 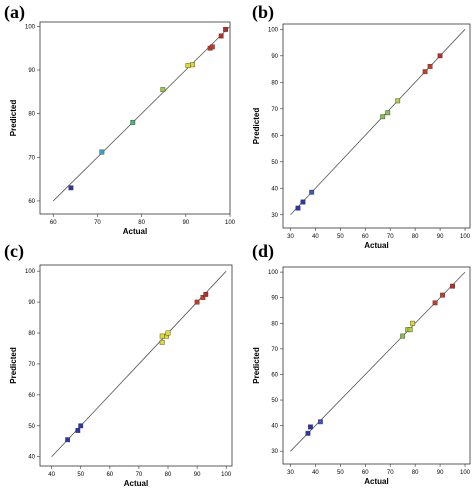 What do you see at coordinates (256, 126) in the screenshot?
I see `y-axis-title-b: Predicted` at bounding box center [256, 126].